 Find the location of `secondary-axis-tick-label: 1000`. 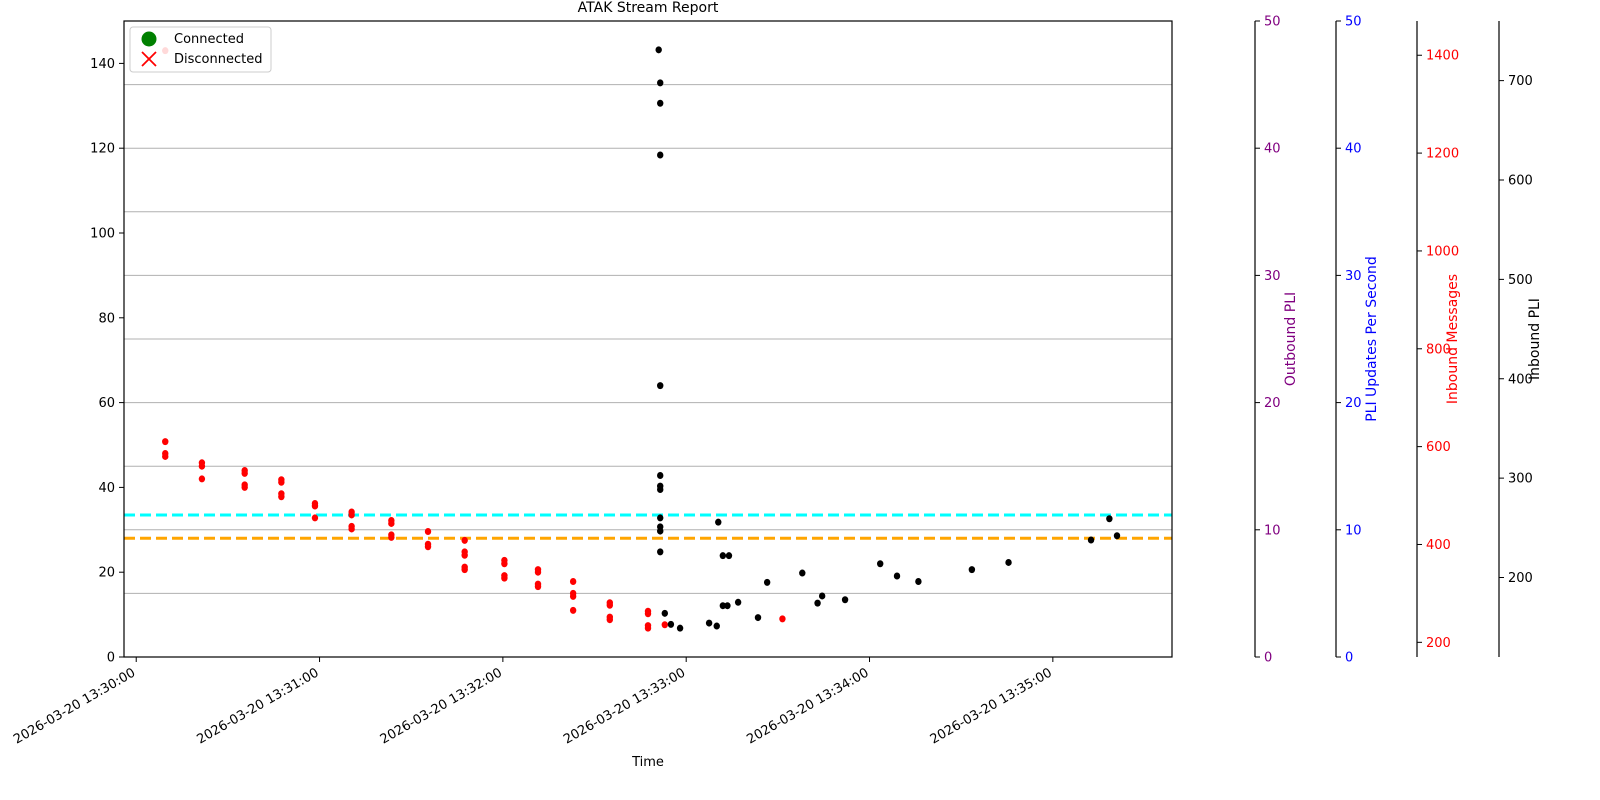

secondary-axis-tick-label: 1000 is located at coordinates (1442, 251).